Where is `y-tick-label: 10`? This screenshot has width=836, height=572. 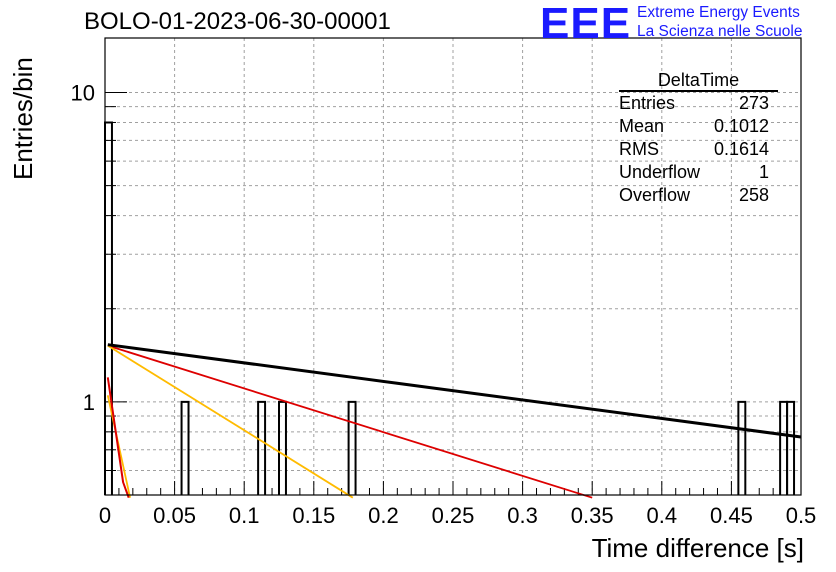
y-tick-label: 10 is located at coordinates (83, 92).